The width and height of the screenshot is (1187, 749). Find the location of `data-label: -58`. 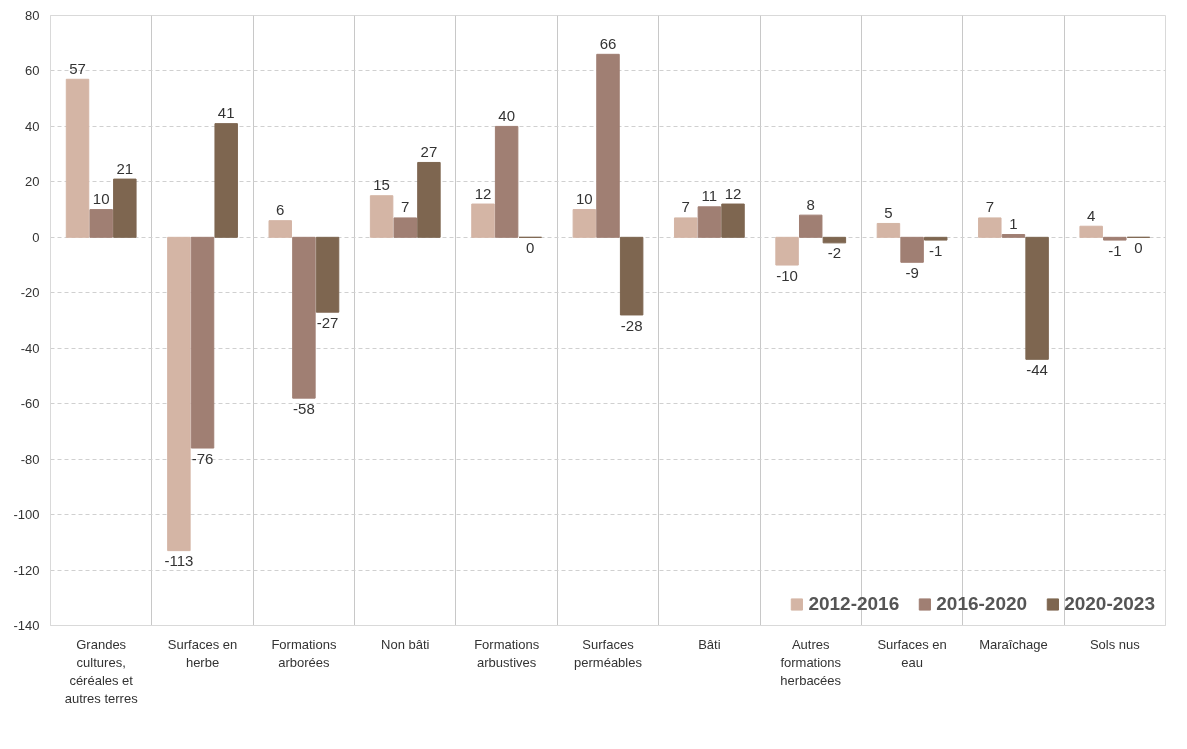

data-label: -58 is located at coordinates (304, 408).